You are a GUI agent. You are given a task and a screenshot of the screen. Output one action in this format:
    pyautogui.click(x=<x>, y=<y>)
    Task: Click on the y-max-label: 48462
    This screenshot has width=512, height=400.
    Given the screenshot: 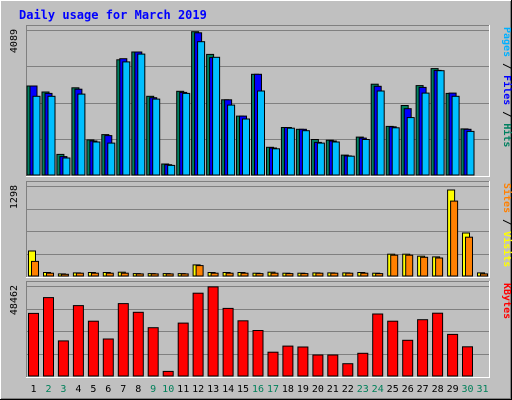 What is the action you would take?
    pyautogui.click(x=14, y=300)
    